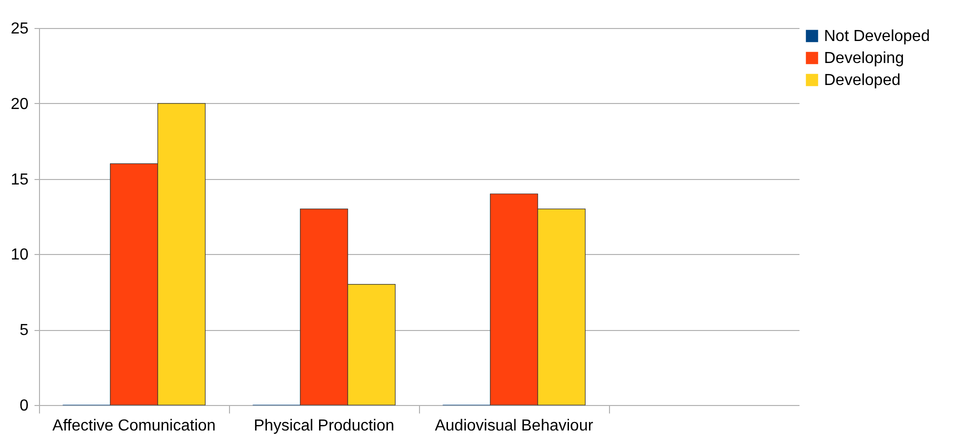 This screenshot has width=955, height=438. What do you see at coordinates (19, 179) in the screenshot?
I see `y-tick-label: 15` at bounding box center [19, 179].